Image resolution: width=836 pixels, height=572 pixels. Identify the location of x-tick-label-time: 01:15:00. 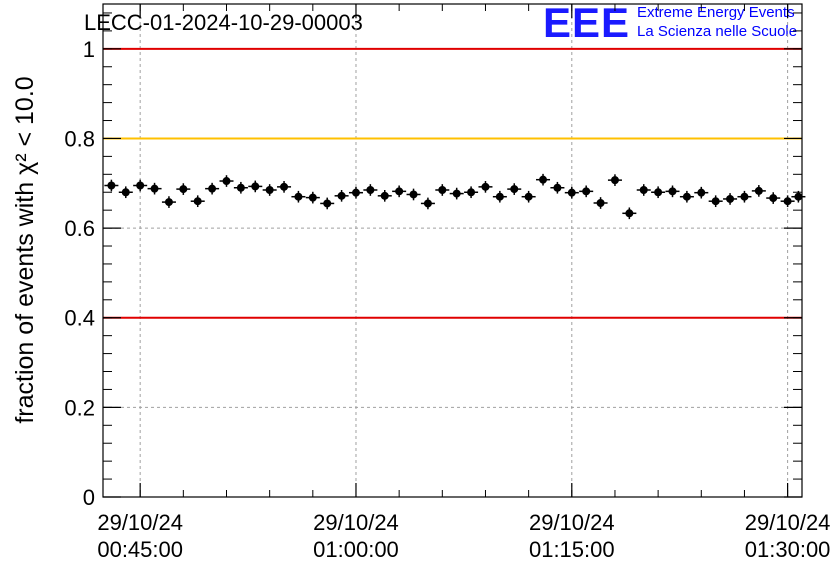
(572, 549).